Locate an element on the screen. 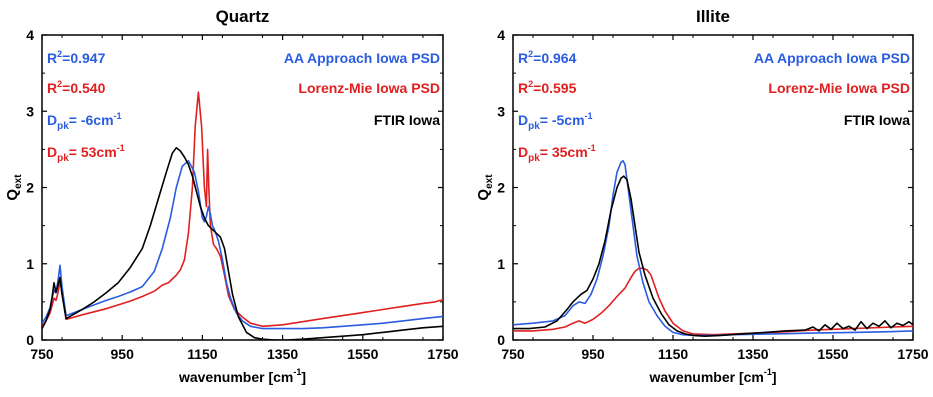 This screenshot has width=933, height=397. annotation-dpk-blue: Dpk= -5cm-1 is located at coordinates (555, 121).